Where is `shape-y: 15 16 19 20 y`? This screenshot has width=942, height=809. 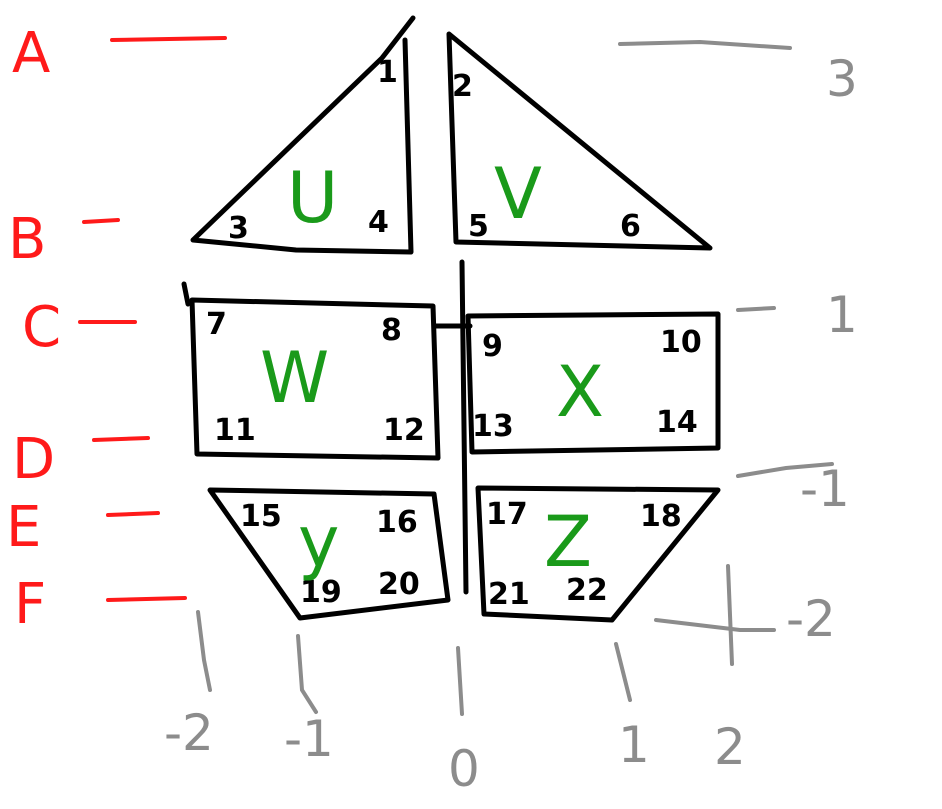 shape-y: 15 16 19 20 y is located at coordinates (329, 554).